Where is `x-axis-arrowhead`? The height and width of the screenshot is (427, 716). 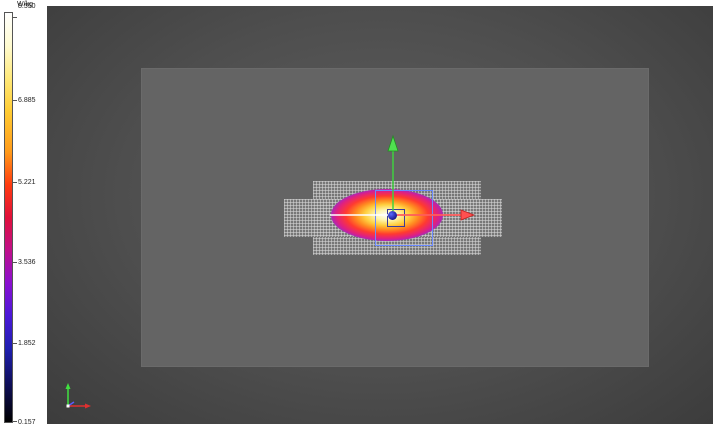
x-axis-arrowhead is located at coordinates (468, 215).